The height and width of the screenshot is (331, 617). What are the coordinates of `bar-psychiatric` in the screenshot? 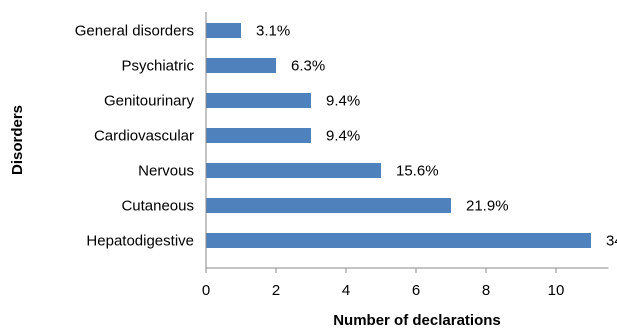 It's located at (241, 65).